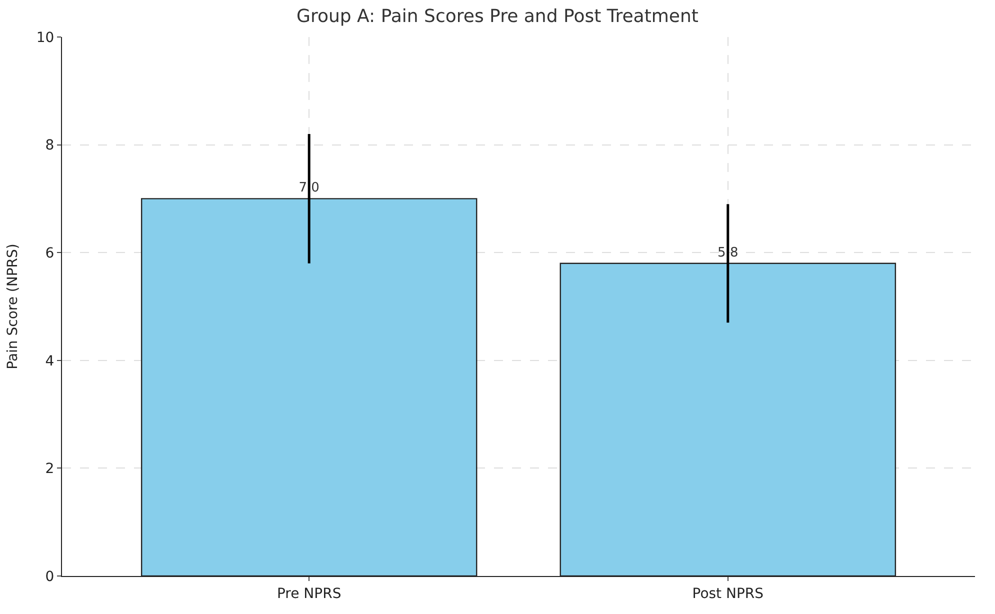  Describe the element at coordinates (12, 307) in the screenshot. I see `y-axis-title: Pain Score (NPRS)` at that location.